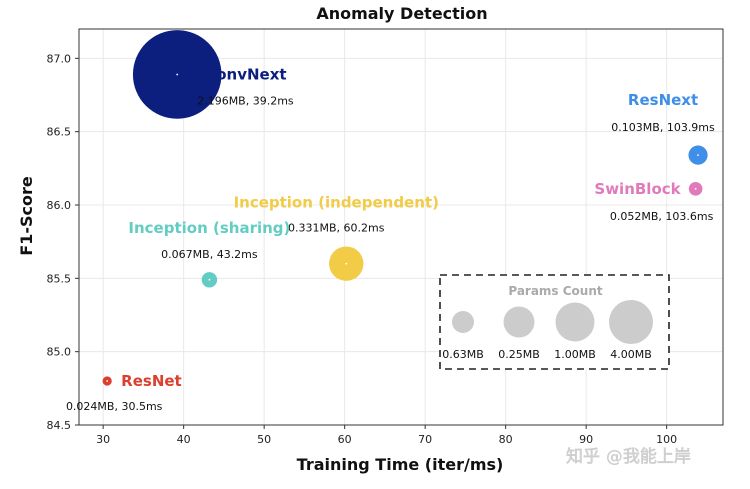  What do you see at coordinates (637, 189) in the screenshot?
I see `point-name-label: SwinBlock` at bounding box center [637, 189].